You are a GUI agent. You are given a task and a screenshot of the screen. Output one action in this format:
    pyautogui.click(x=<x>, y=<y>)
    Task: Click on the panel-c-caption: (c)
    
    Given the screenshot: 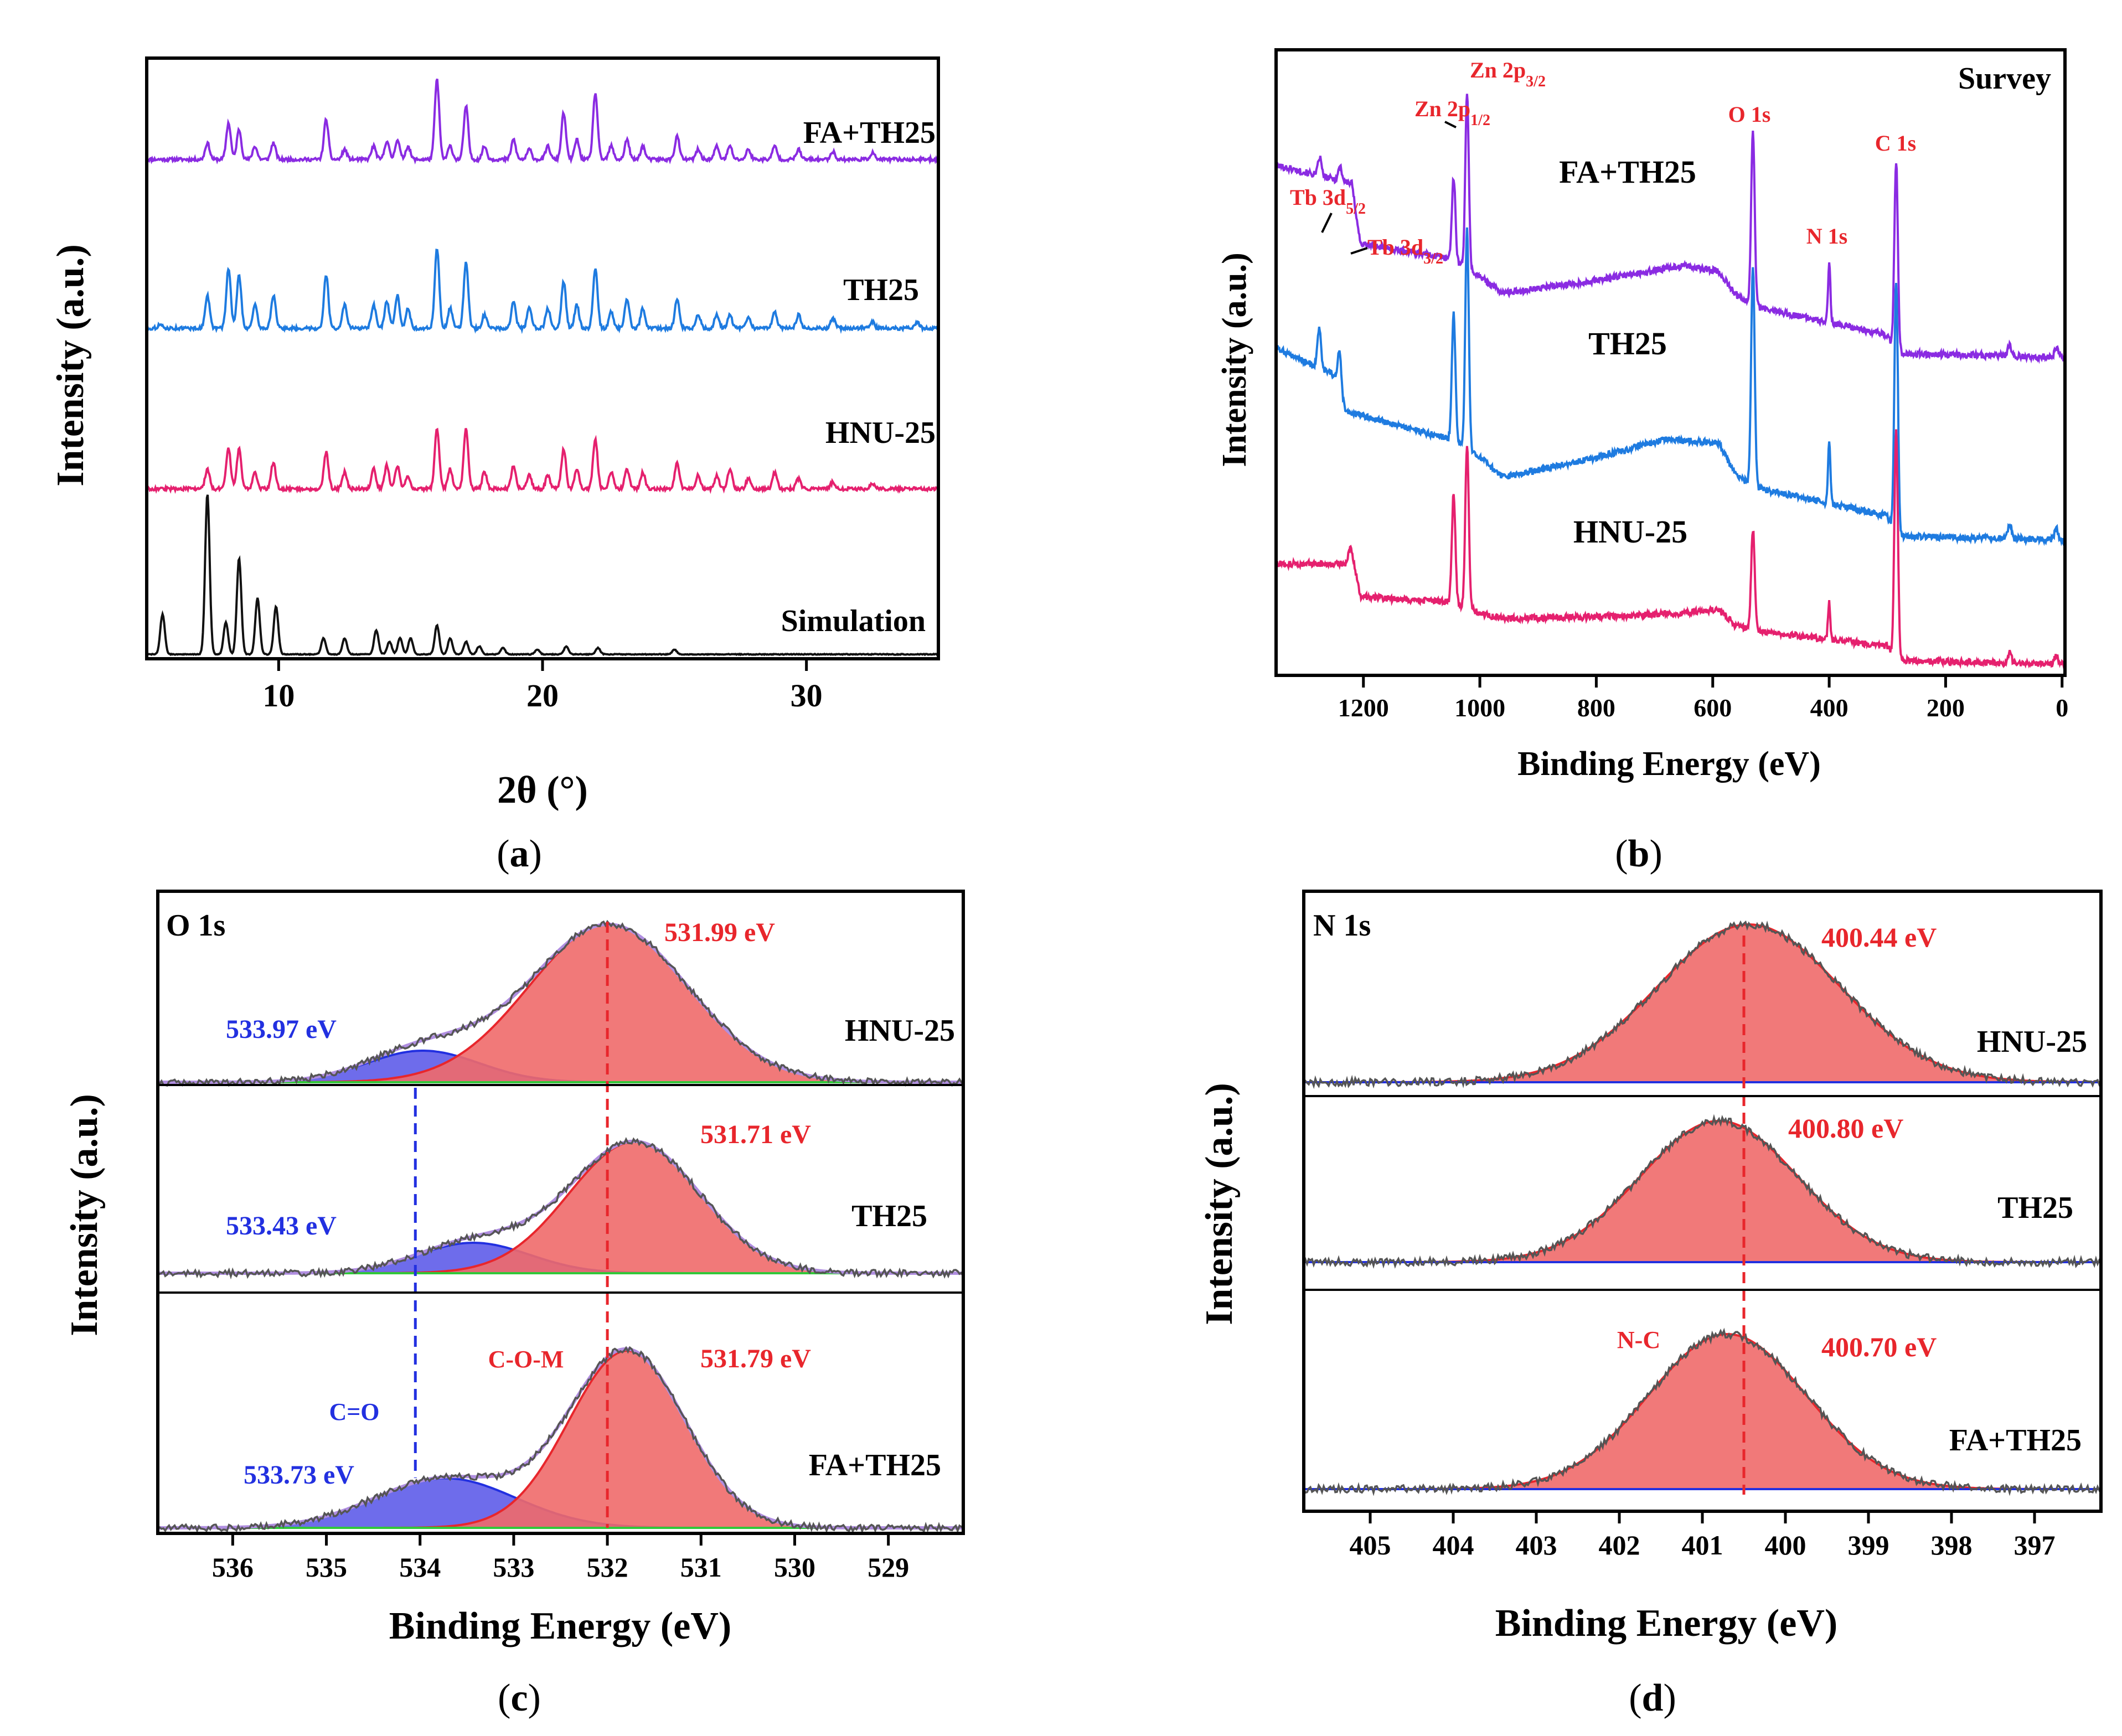 What is the action you would take?
    pyautogui.click(x=519, y=1698)
    